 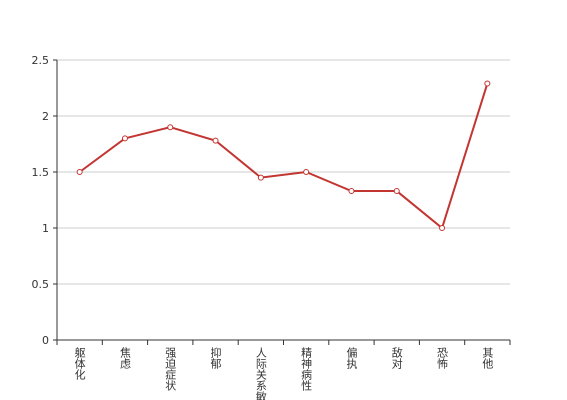 I want to click on x-tick-label: 躯体化, so click(x=79, y=364).